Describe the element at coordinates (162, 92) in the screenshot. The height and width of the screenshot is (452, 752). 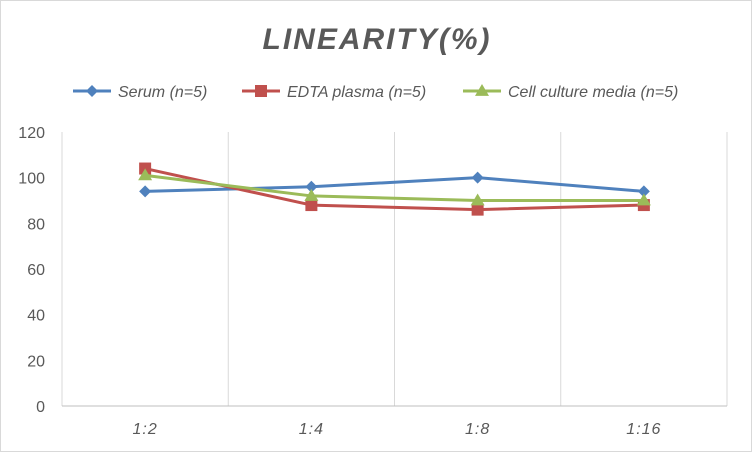
I see `legend-label: Serum (n=5)` at that location.